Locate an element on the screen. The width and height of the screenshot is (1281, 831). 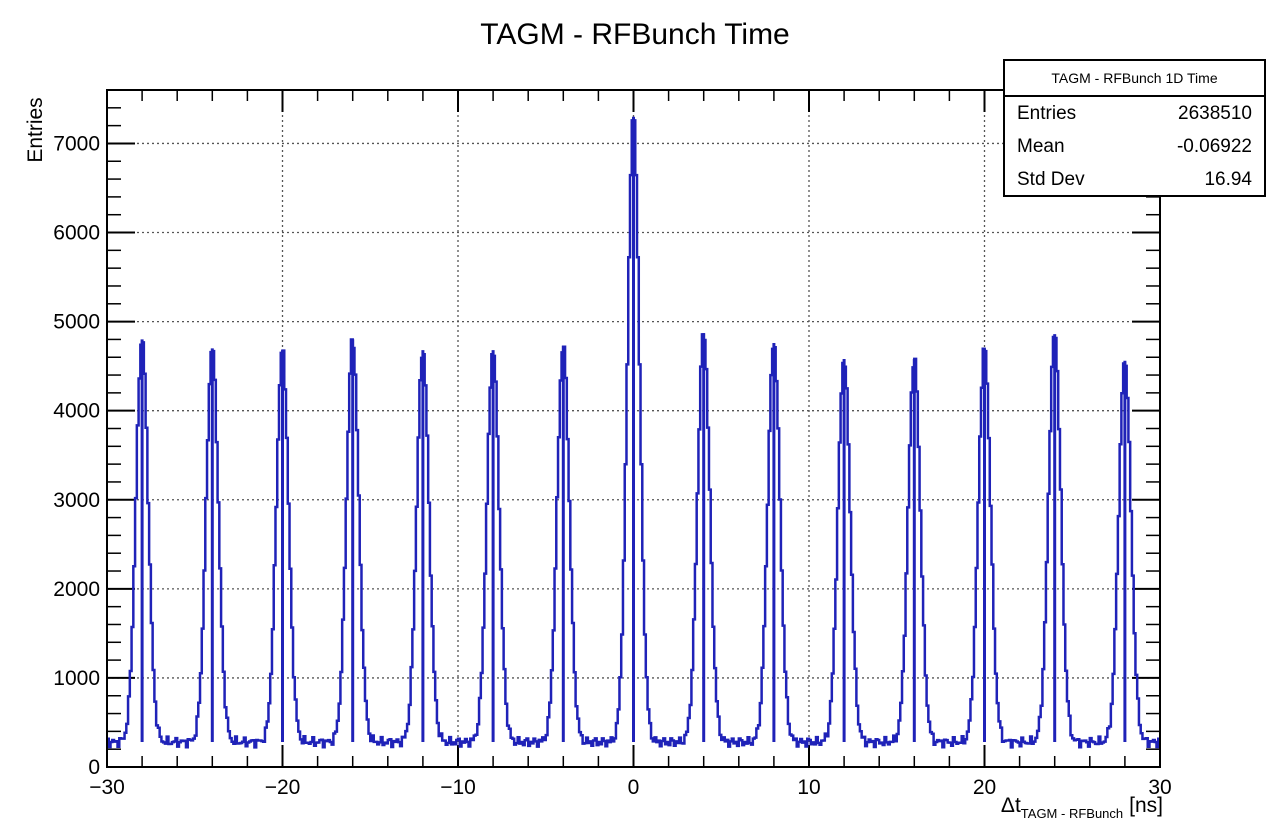
stats-value: -0.06922 is located at coordinates (1214, 146).